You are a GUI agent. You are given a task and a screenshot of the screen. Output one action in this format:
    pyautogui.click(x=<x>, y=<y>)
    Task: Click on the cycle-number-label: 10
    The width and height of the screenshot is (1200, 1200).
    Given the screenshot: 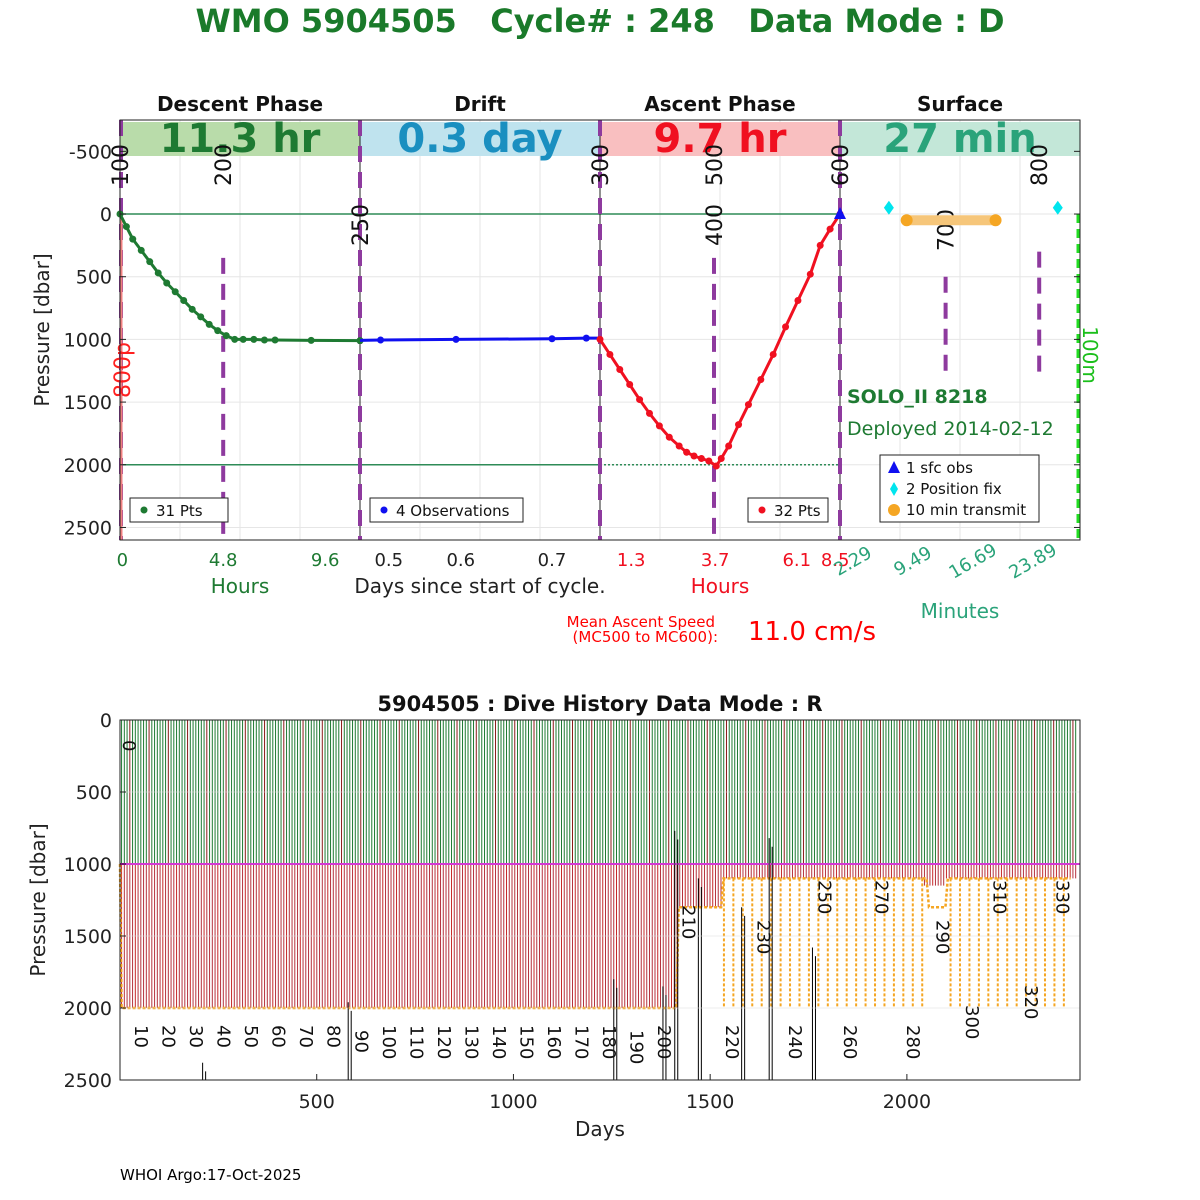 What is the action you would take?
    pyautogui.click(x=140, y=1036)
    